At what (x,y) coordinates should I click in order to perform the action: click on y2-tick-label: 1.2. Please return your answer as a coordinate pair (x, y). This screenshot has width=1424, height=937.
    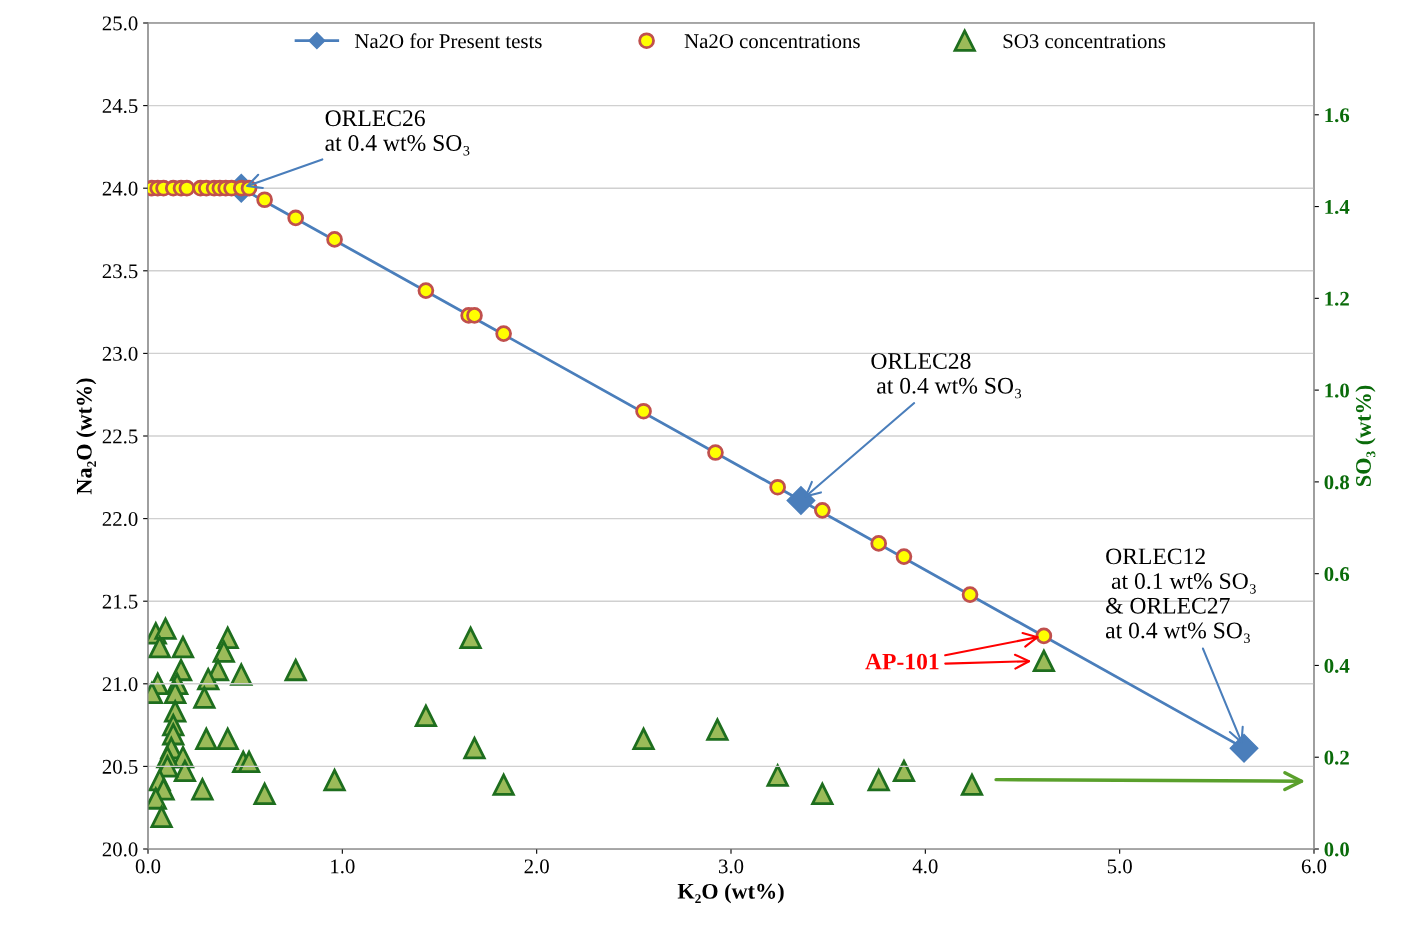
    Looking at the image, I should click on (1337, 298).